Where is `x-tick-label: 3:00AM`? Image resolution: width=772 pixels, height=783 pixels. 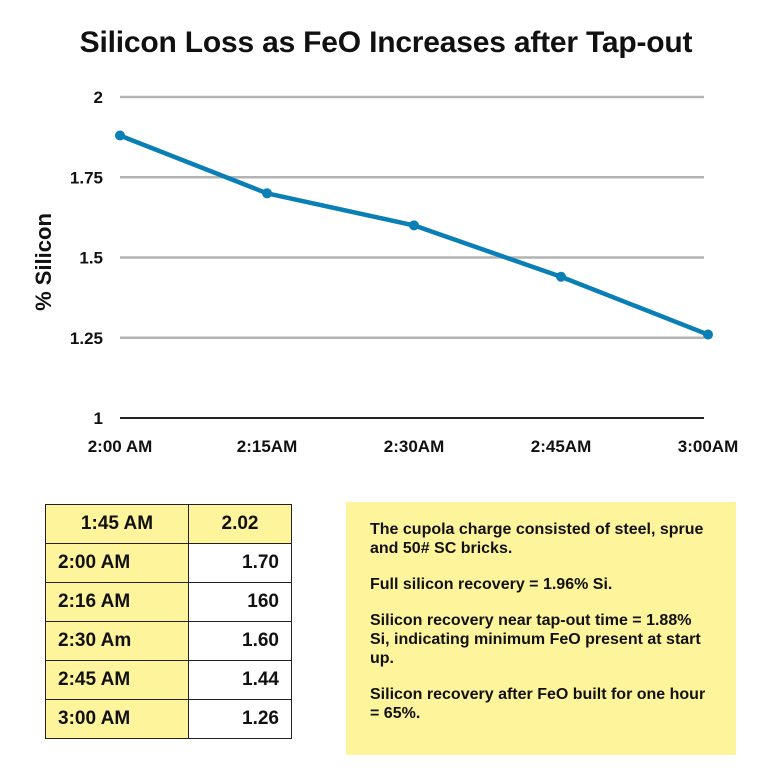
x-tick-label: 3:00AM is located at coordinates (708, 446).